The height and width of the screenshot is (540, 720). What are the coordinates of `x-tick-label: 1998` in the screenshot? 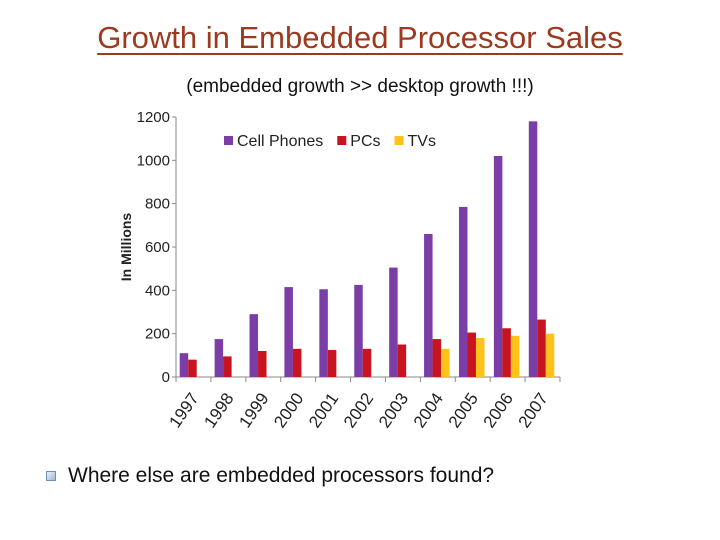 It's located at (218, 410).